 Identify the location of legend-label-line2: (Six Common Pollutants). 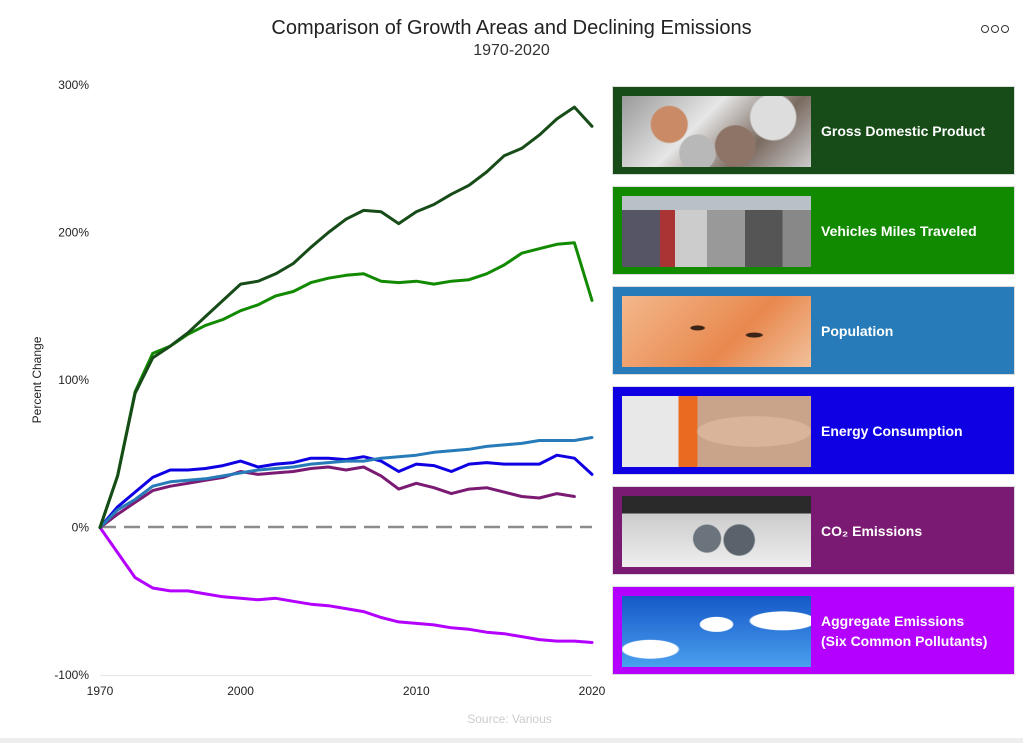
(904, 640).